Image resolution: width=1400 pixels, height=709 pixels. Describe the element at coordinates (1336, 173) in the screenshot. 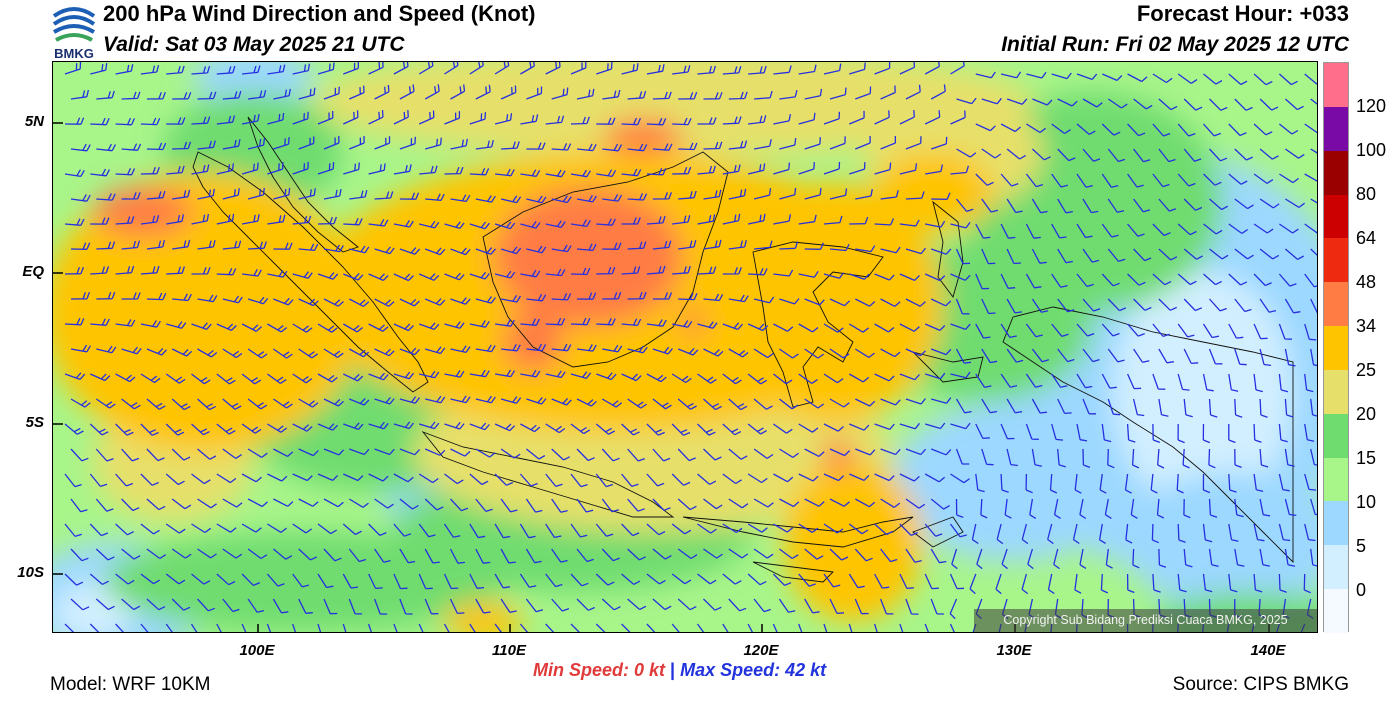

I see `colorbar-segment` at that location.